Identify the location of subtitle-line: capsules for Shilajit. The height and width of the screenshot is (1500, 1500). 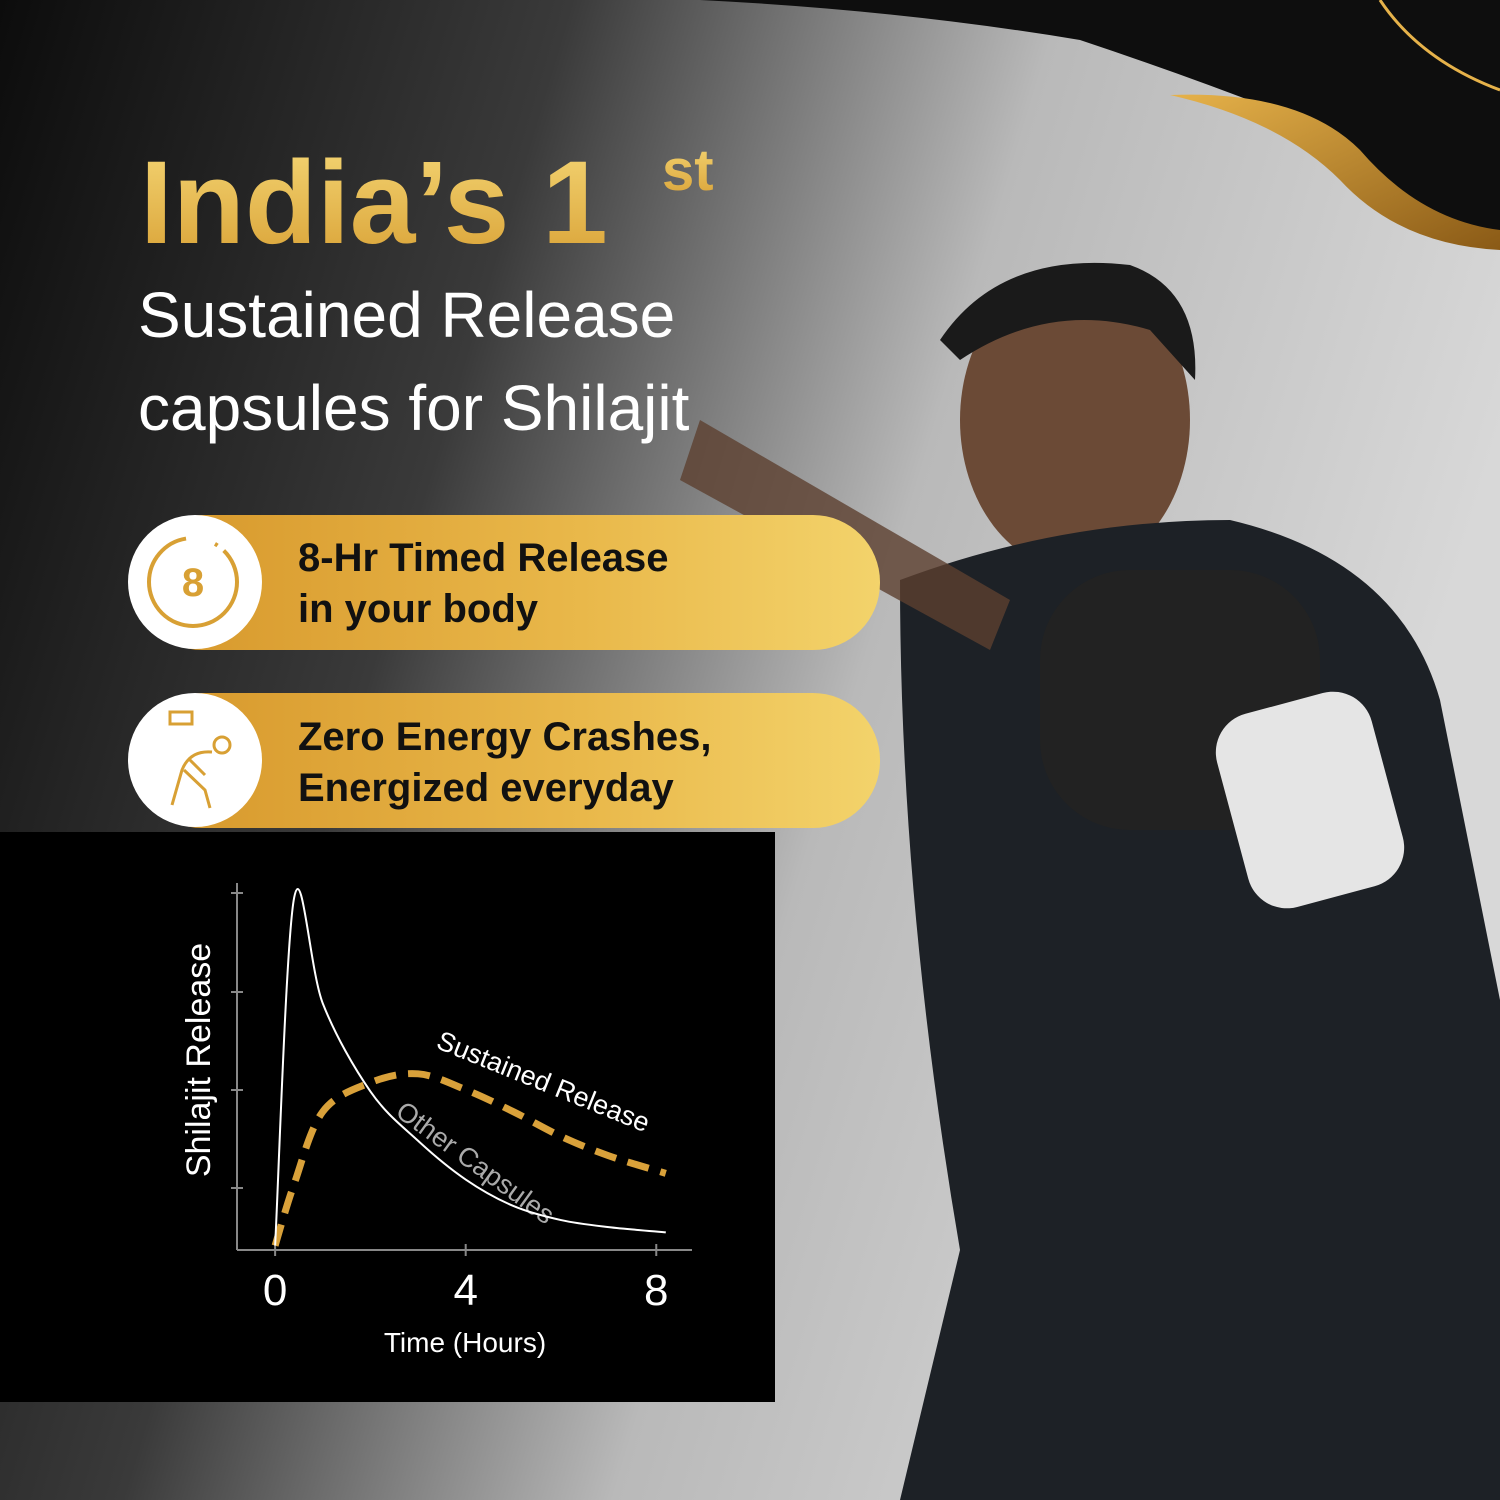
(414, 408).